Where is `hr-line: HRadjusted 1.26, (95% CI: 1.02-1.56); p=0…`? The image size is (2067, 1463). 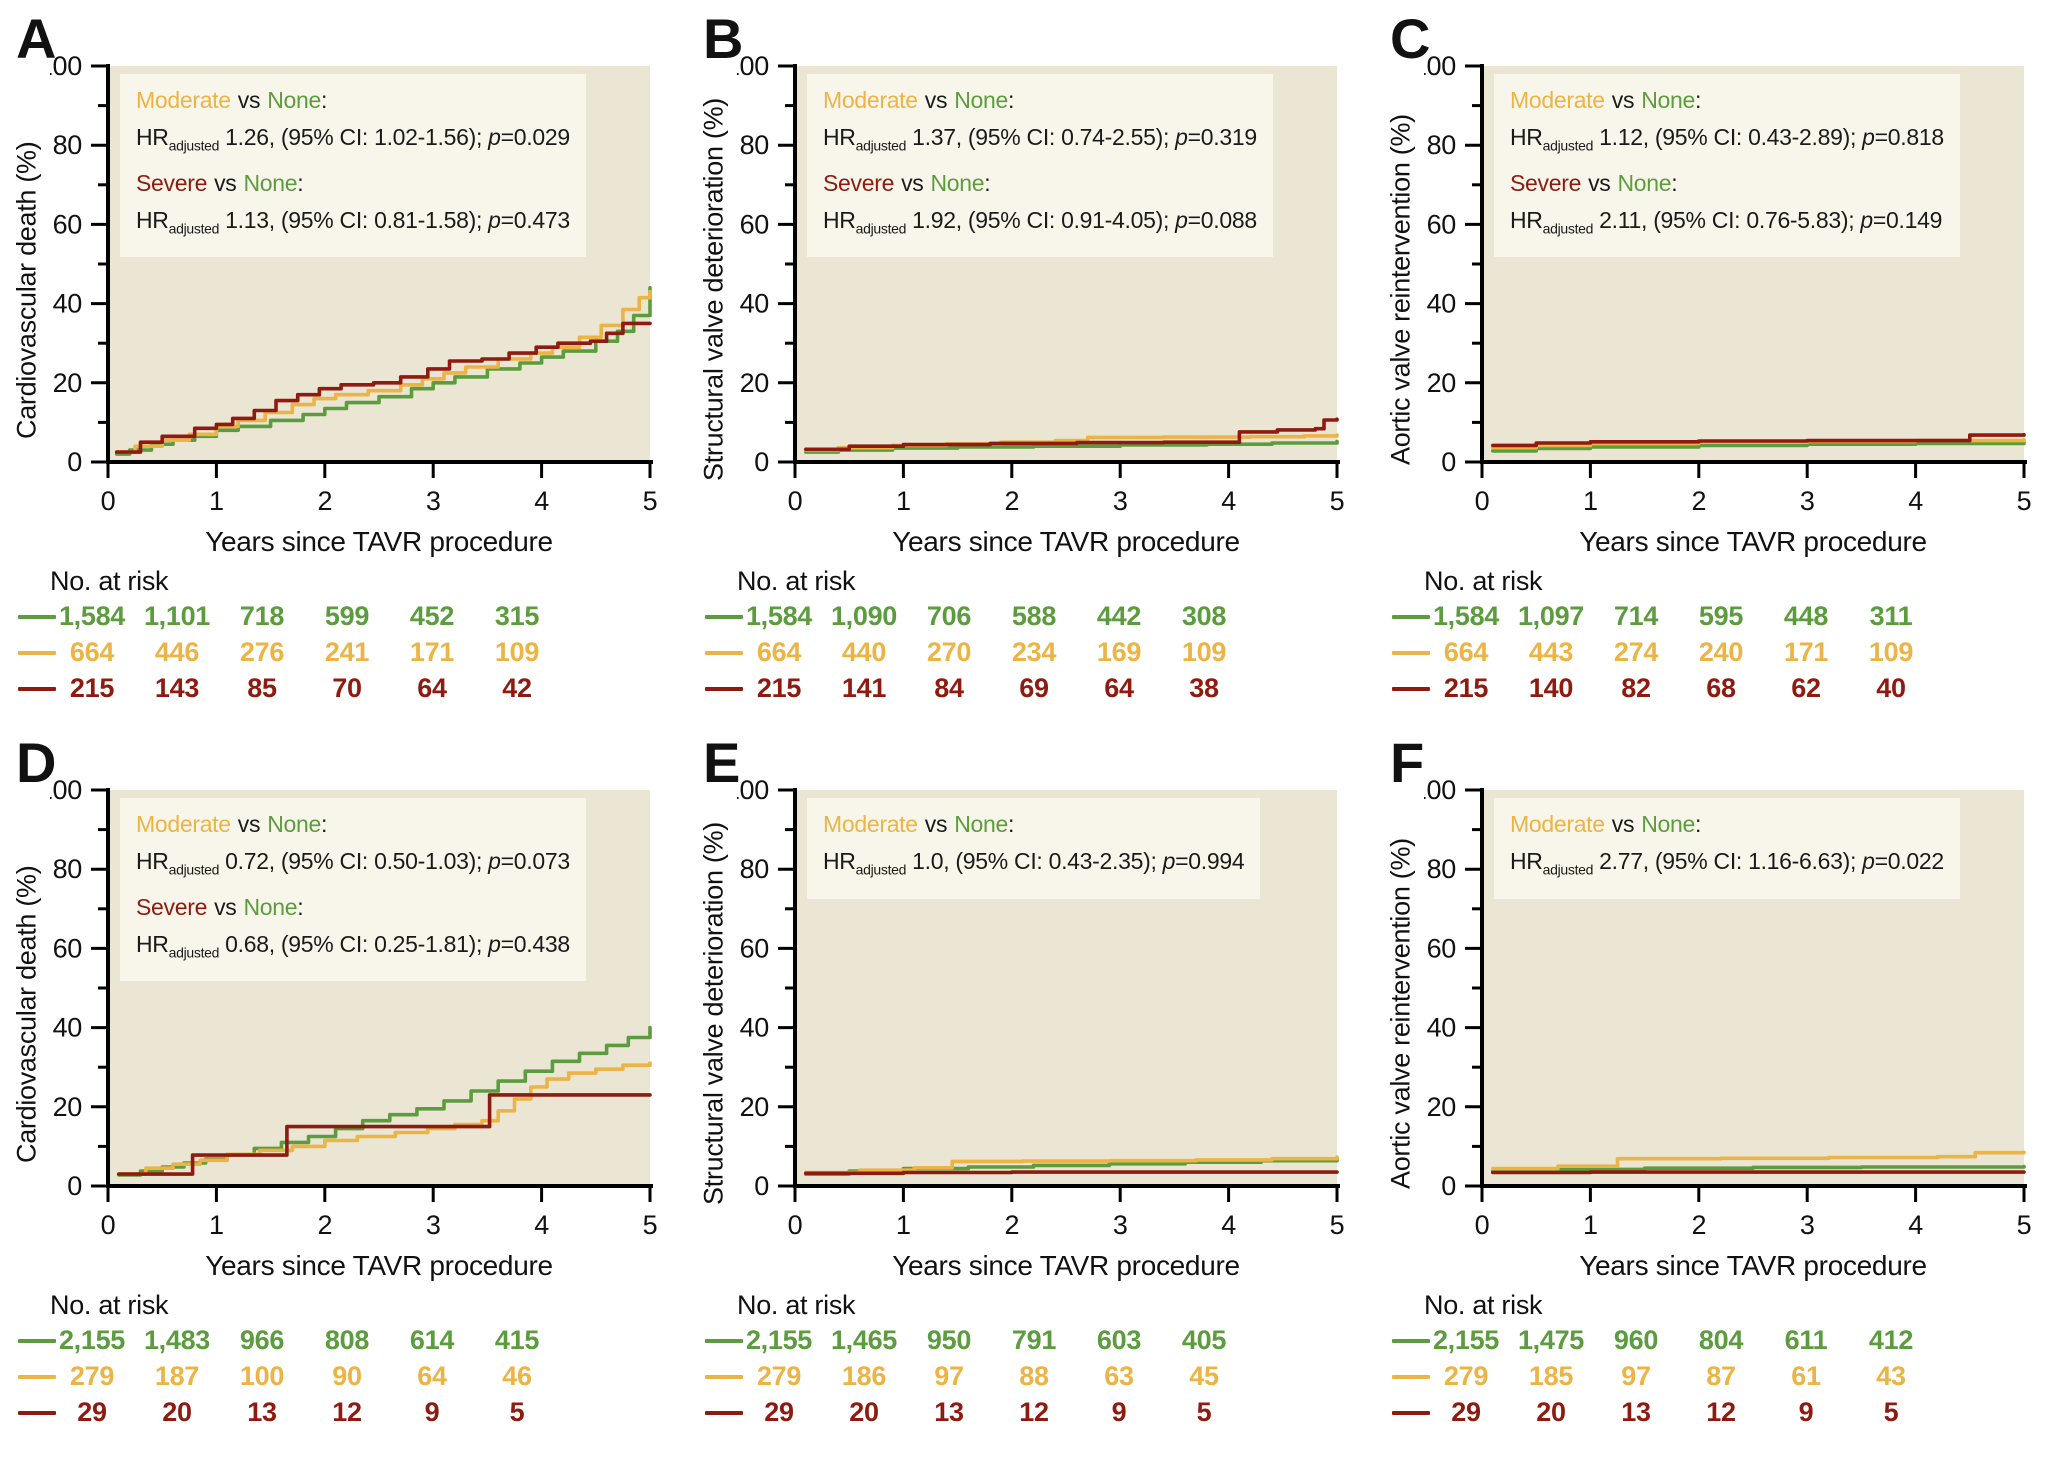 hr-line: HRadjusted 1.26, (95% CI: 1.02-1.56); p=0… is located at coordinates (353, 142).